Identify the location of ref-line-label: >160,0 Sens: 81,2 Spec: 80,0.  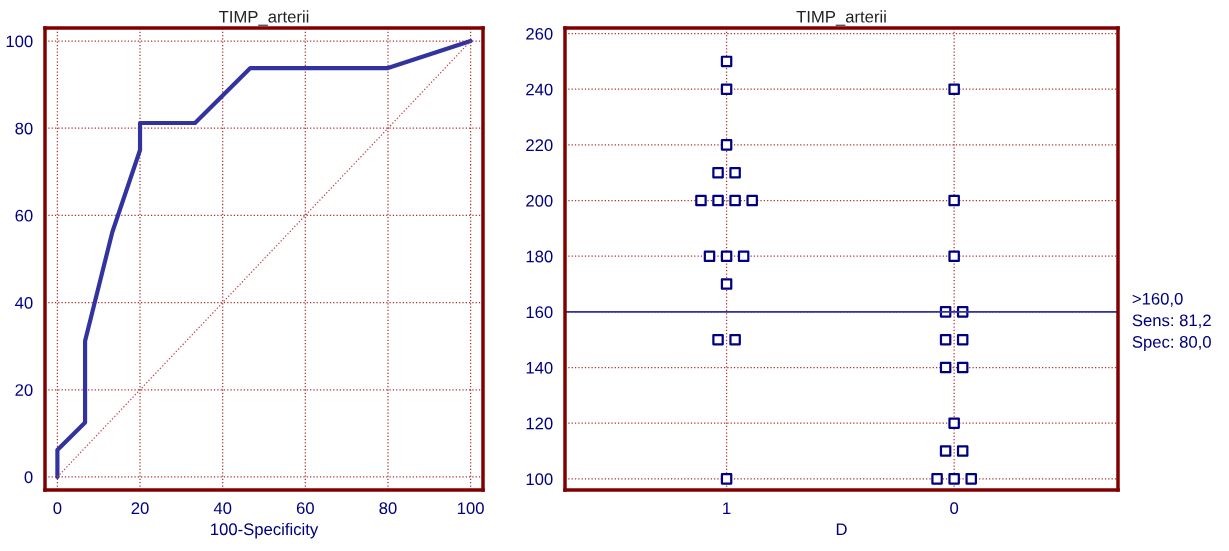
(1171, 322).